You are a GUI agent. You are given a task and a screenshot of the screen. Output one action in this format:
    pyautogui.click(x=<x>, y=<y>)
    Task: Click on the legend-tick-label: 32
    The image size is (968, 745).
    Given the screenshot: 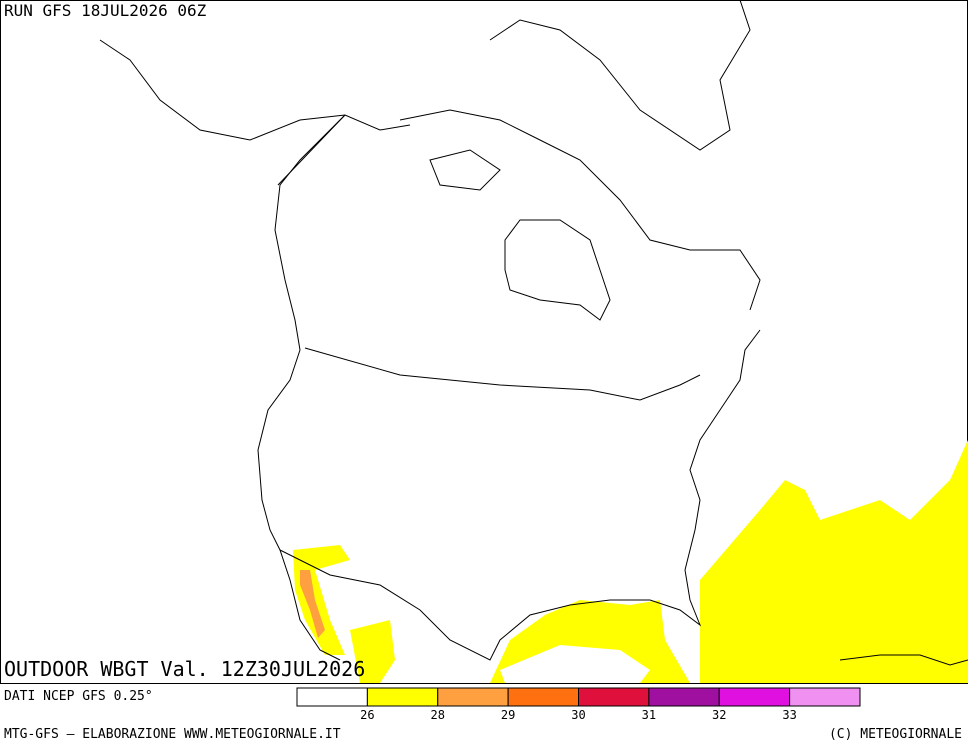 What is the action you would take?
    pyautogui.click(x=719, y=715)
    